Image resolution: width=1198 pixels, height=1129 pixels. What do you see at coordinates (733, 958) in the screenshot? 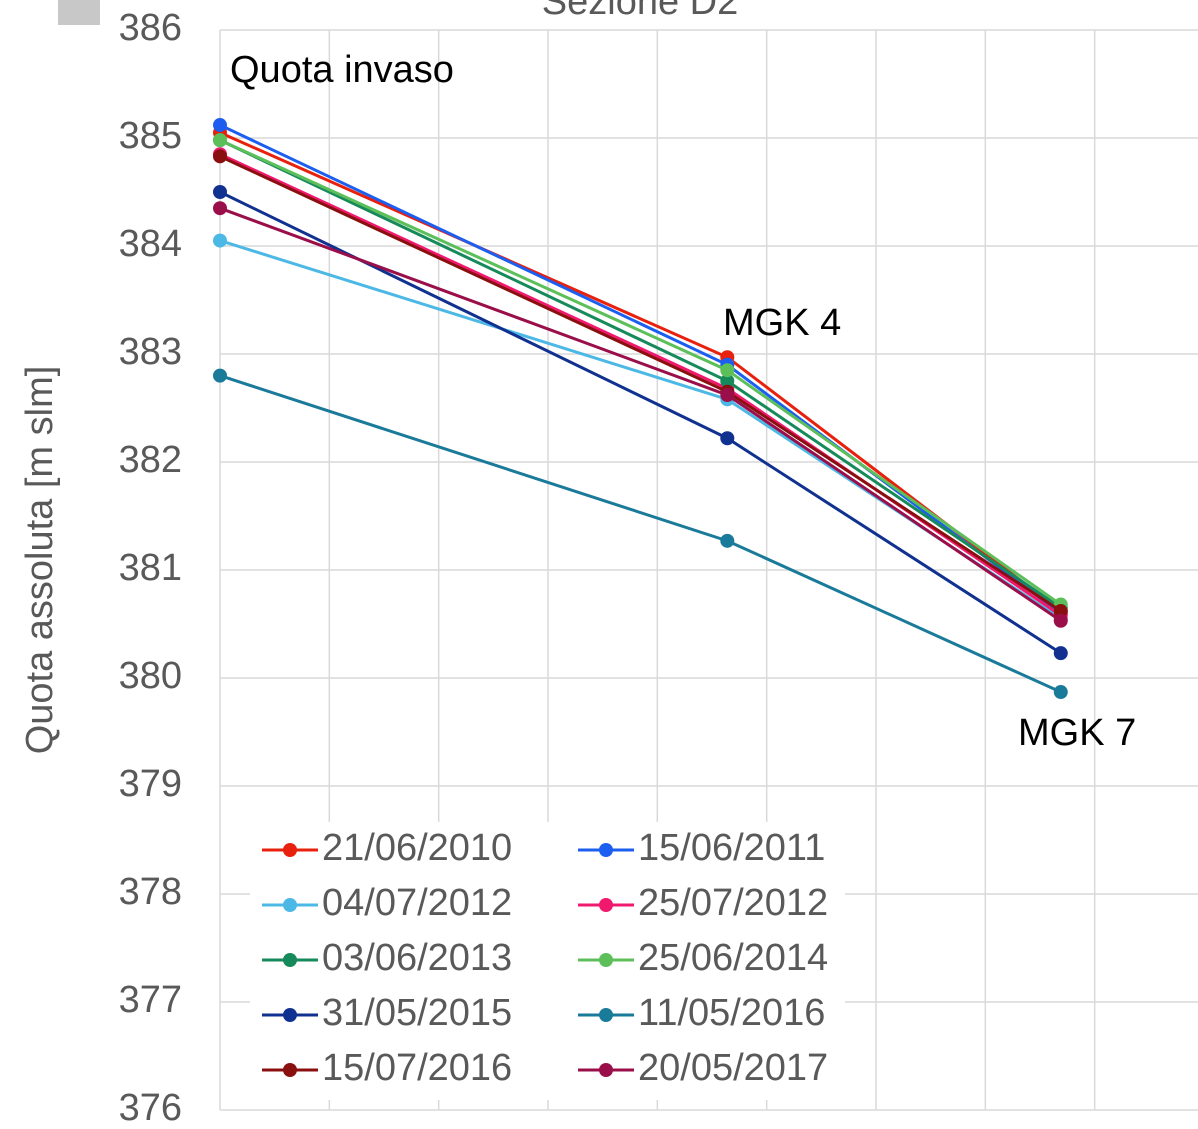
I see `legend-label: 25/06/2014` at bounding box center [733, 958].